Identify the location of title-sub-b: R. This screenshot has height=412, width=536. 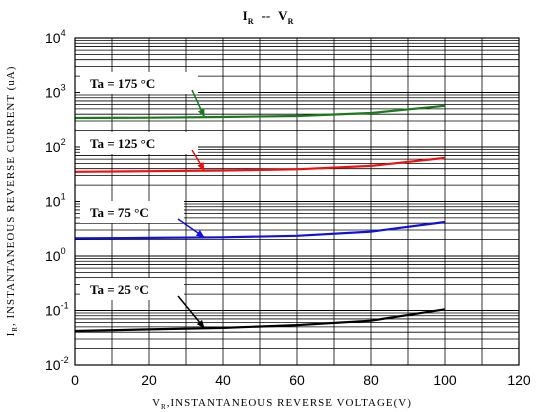
(291, 21).